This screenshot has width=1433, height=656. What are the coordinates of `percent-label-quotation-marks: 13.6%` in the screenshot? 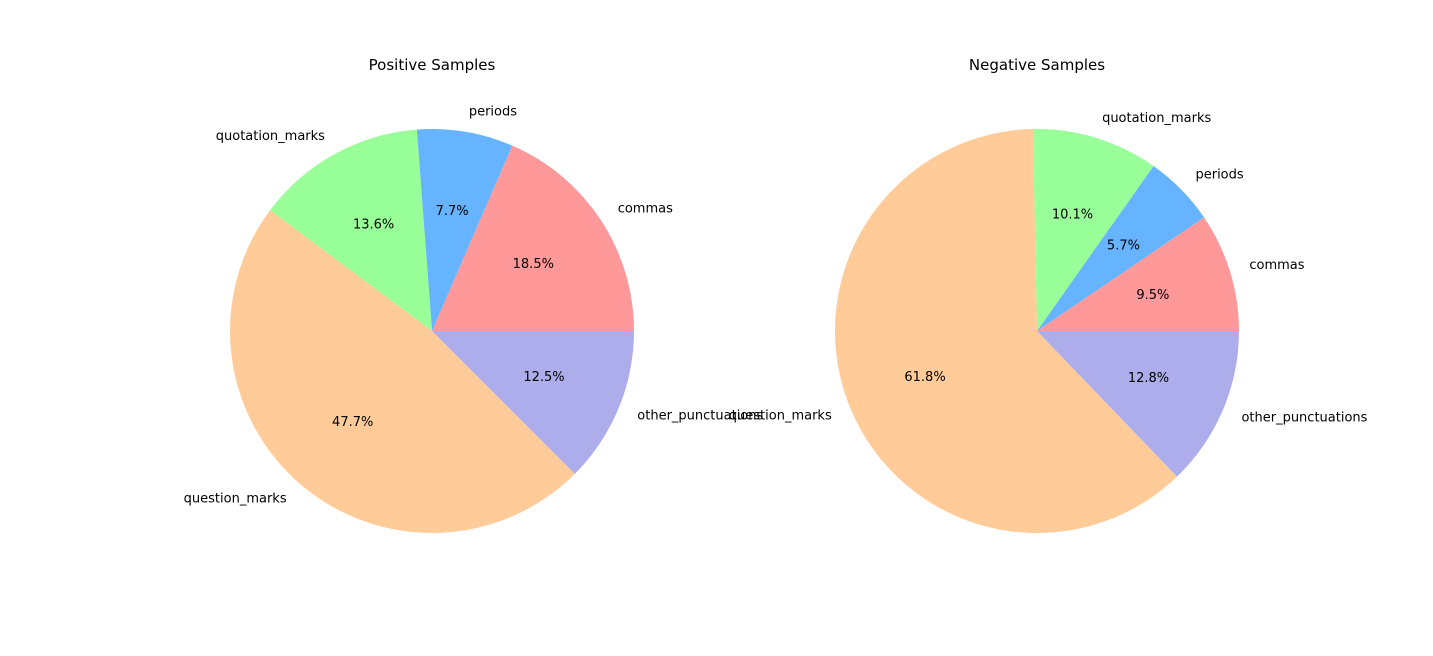 It's located at (373, 224).